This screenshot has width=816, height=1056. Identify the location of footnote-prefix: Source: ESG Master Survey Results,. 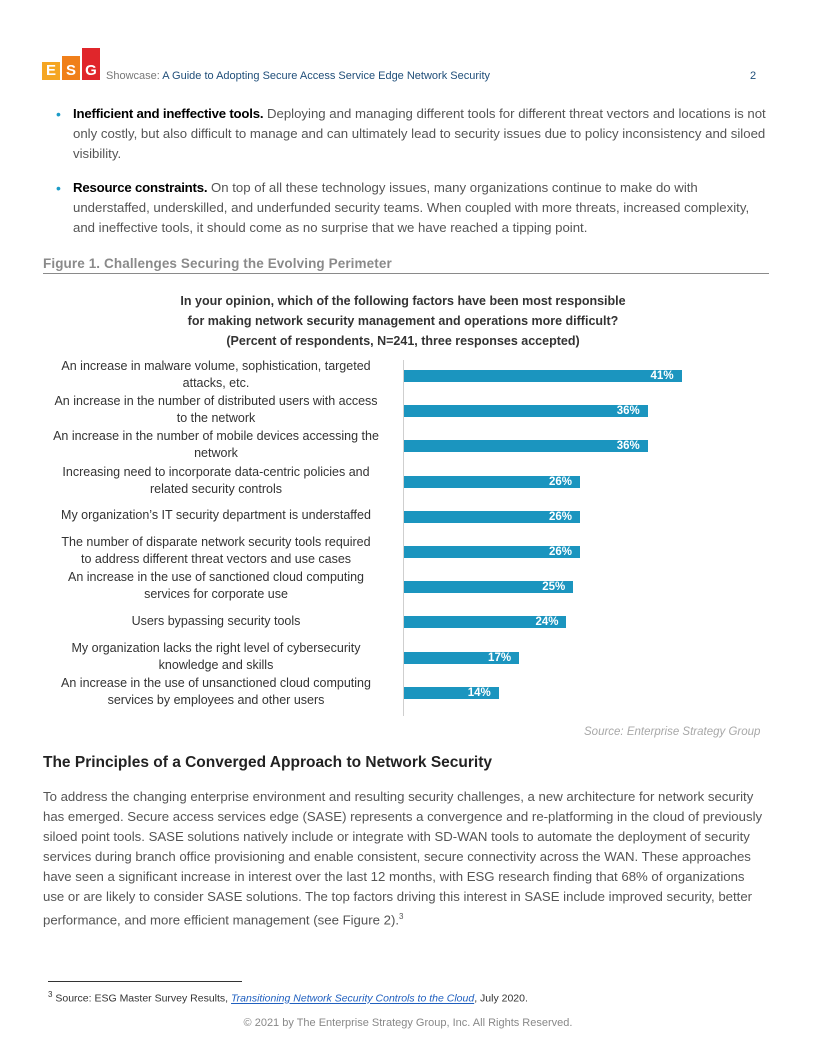
(142, 998).